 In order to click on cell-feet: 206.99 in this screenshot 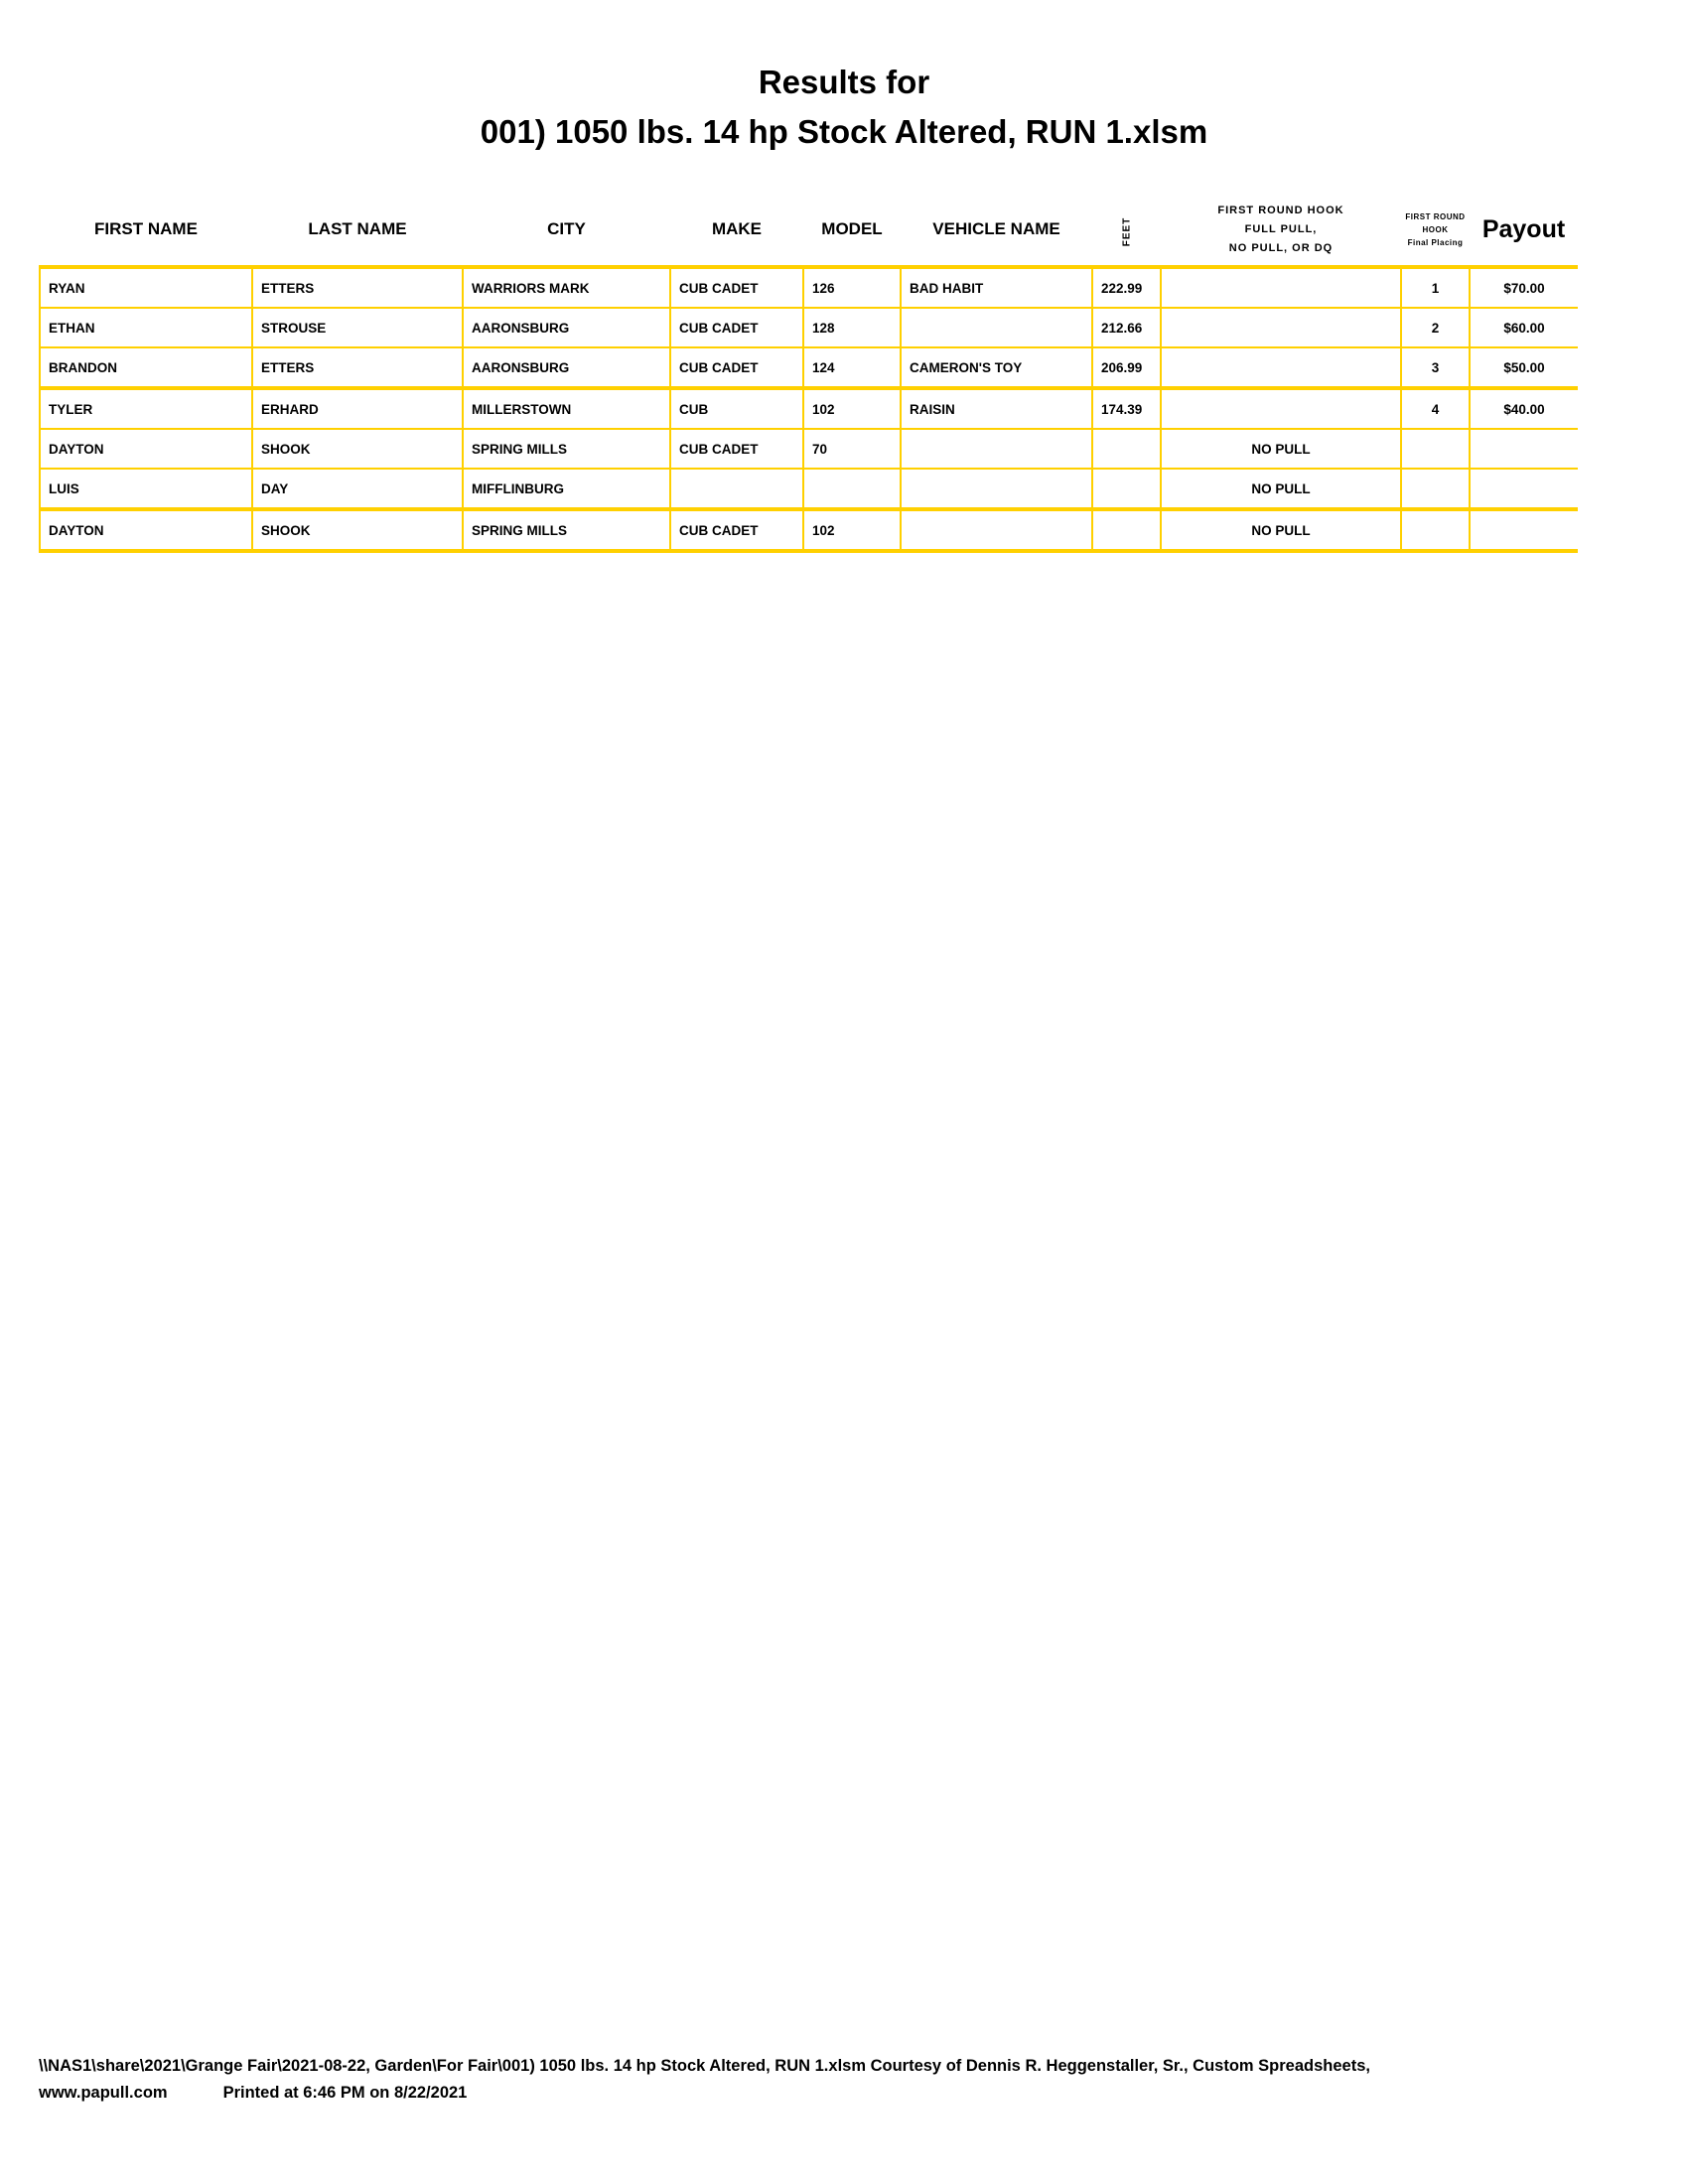, I will do `click(1126, 367)`.